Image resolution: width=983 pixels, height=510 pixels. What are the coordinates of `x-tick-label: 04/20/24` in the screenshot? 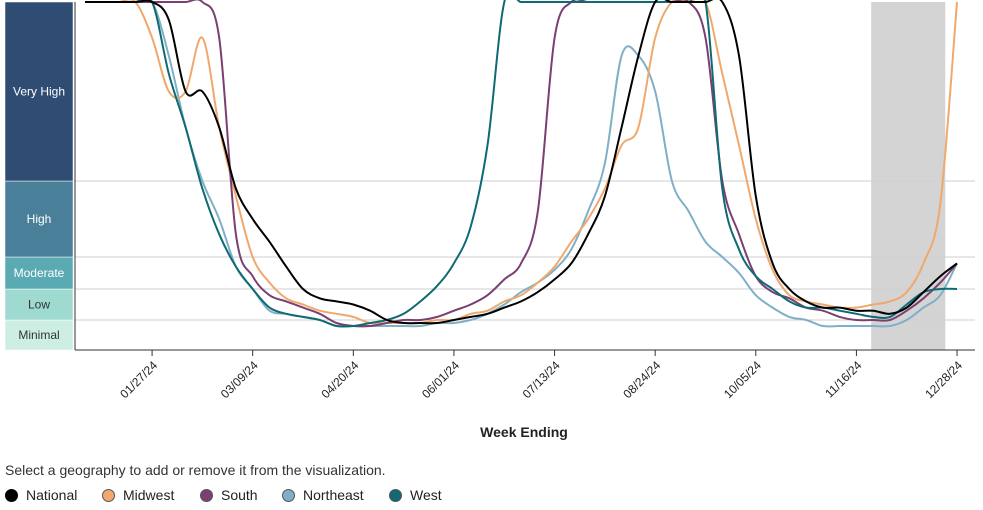 It's located at (340, 379).